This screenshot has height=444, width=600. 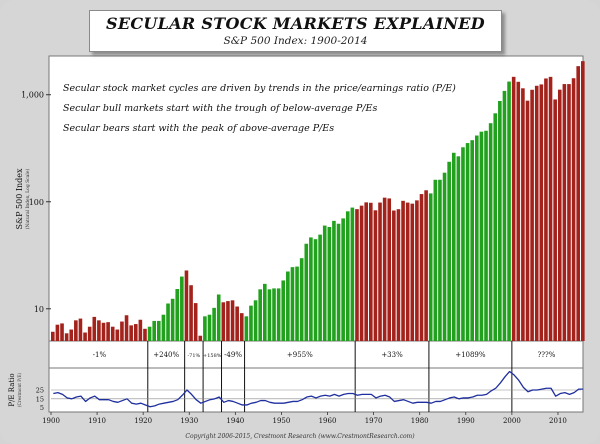 What do you see at coordinates (380, 271) in the screenshot?
I see `bar-1971` at bounding box center [380, 271].